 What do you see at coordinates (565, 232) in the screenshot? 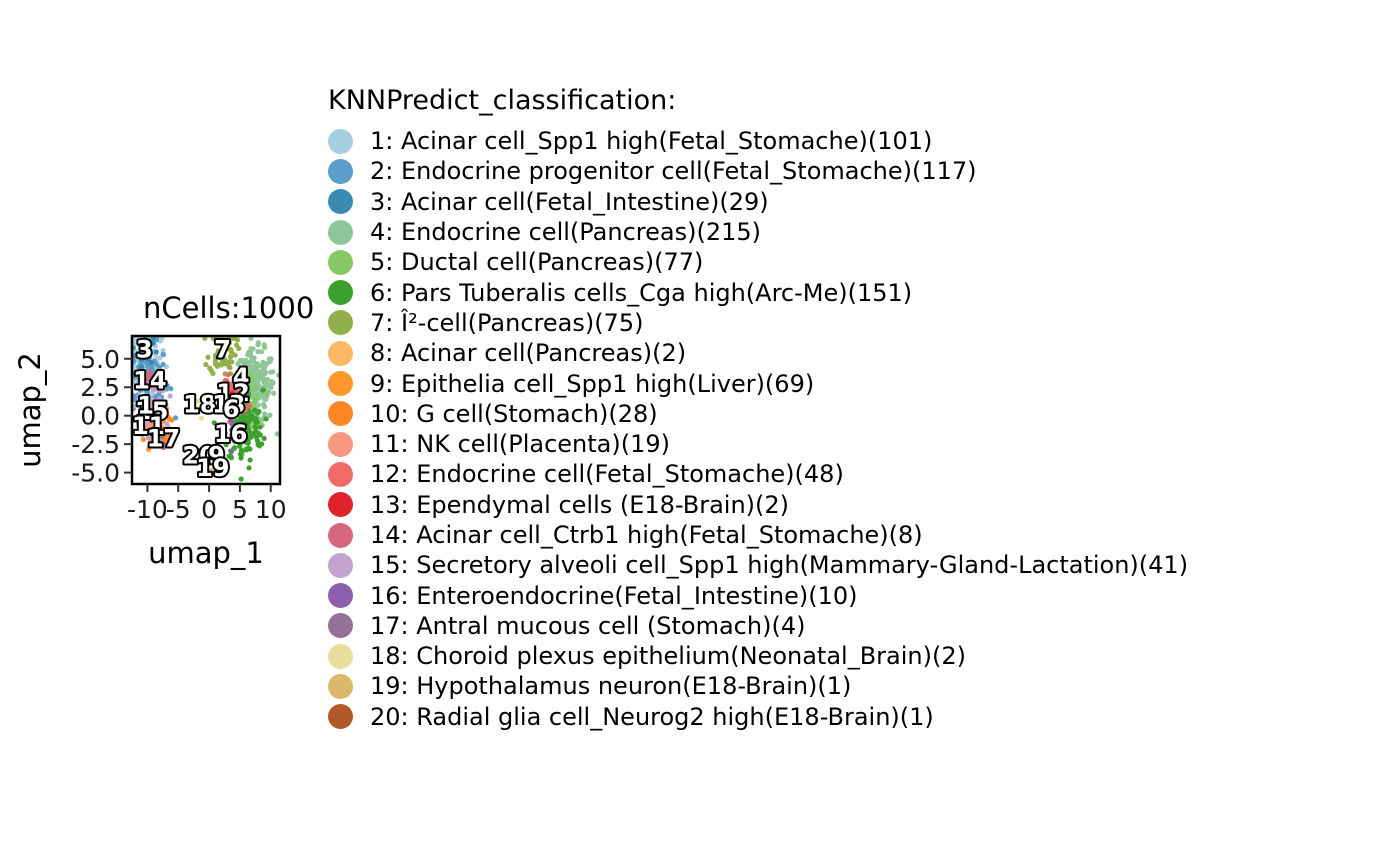
I see `legend-label: 4: Endocrine cell(Pancreas)(215)` at bounding box center [565, 232].